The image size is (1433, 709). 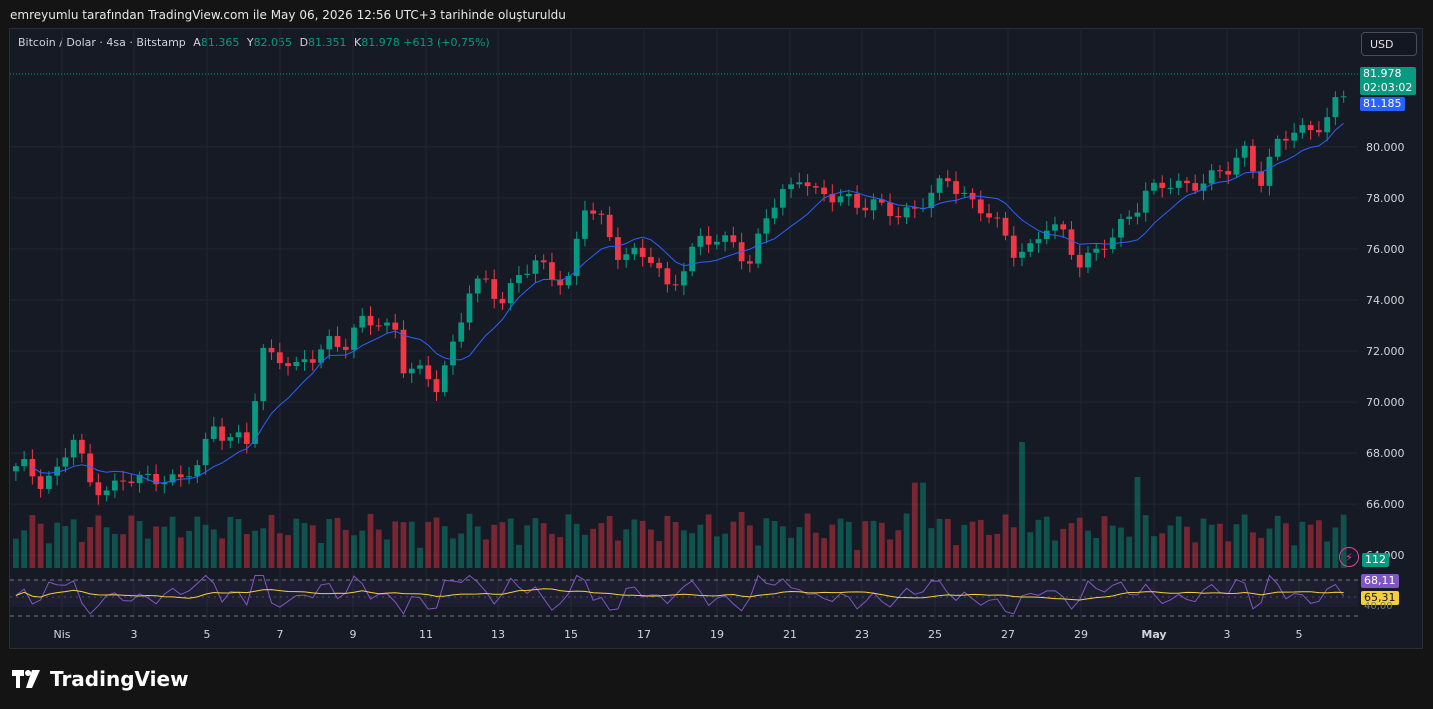 I want to click on open-label: A, so click(x=197, y=42).